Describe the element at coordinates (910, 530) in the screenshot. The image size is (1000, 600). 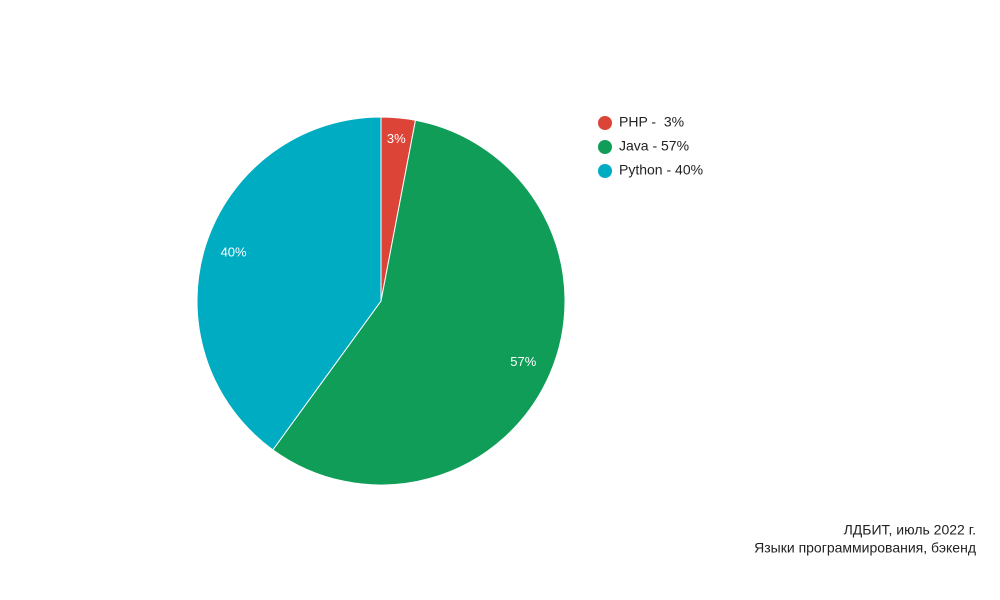
I see `source: ЛДБИТ, июль 2022 г.` at that location.